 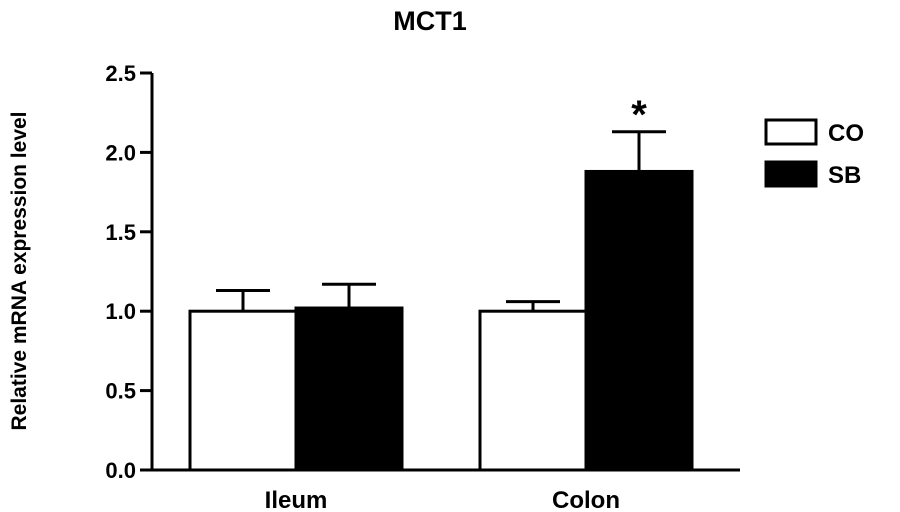 What do you see at coordinates (586, 499) in the screenshot?
I see `x-tick-label: Colon` at bounding box center [586, 499].